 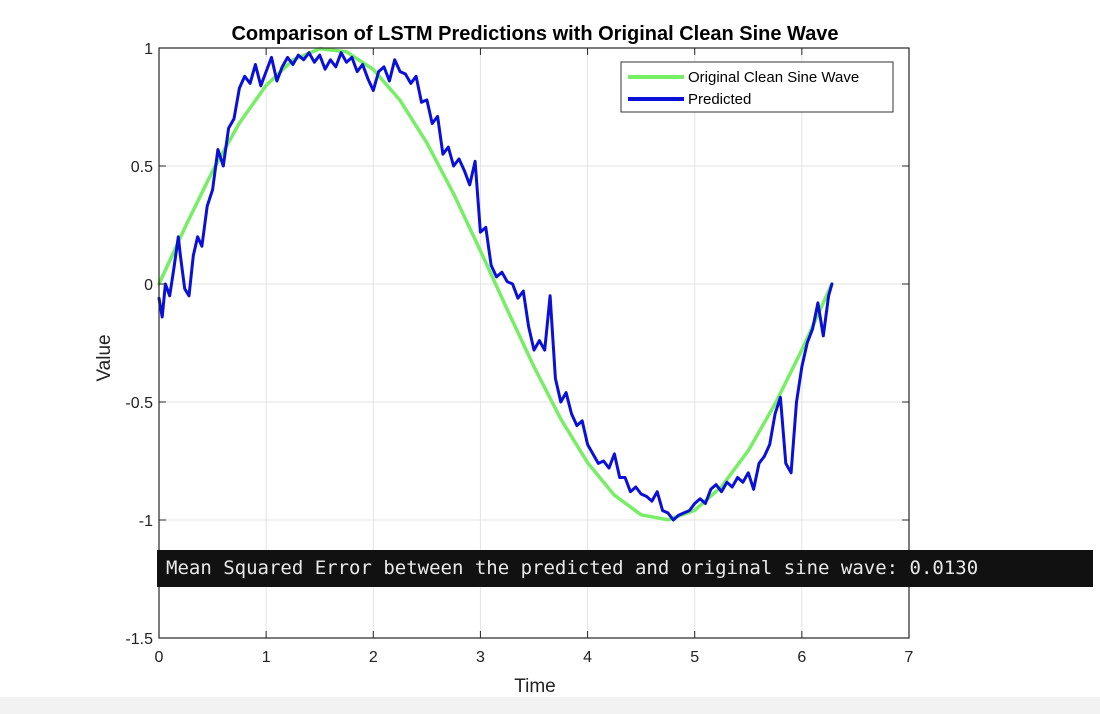 I want to click on legend-label-predicted: Predicted, so click(x=719, y=99).